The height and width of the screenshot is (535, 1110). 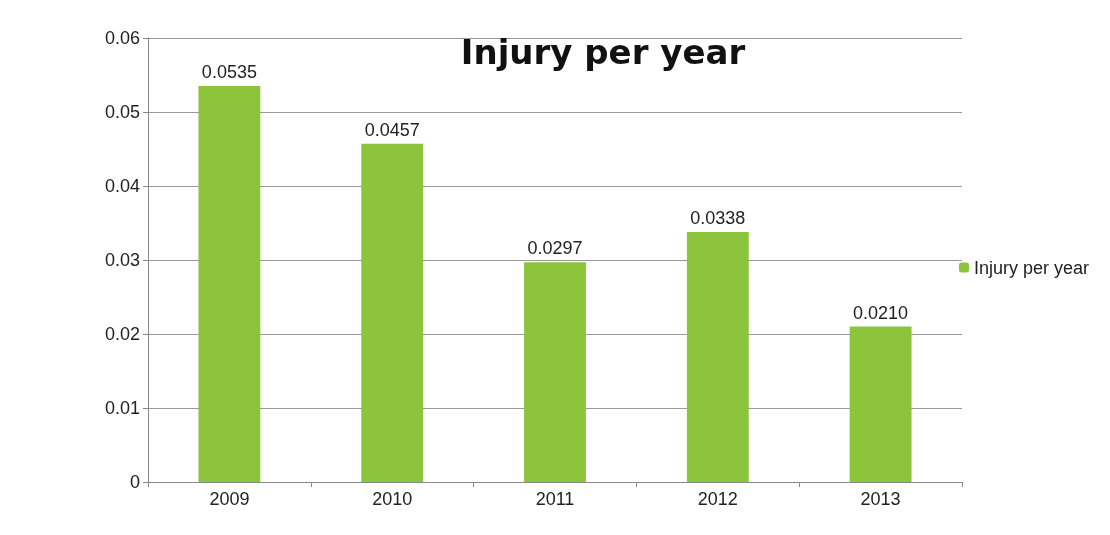 What do you see at coordinates (229, 499) in the screenshot?
I see `x-tick-label: 2009` at bounding box center [229, 499].